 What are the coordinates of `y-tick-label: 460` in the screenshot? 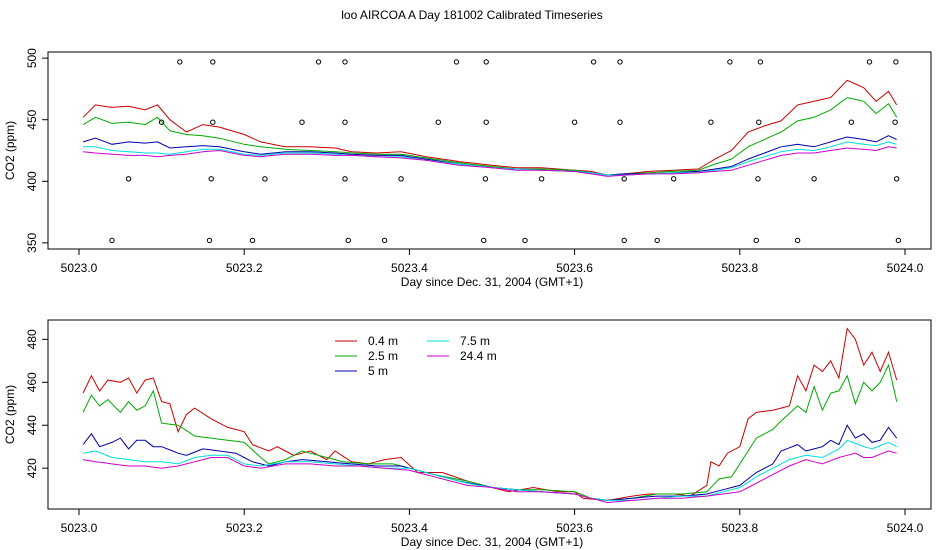 It's located at (32, 382).